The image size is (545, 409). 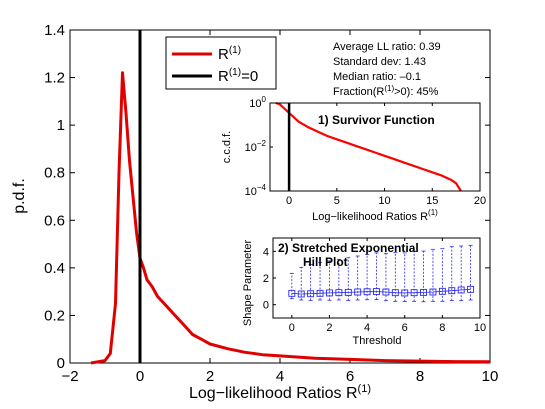 I want to click on main-x-tick-label: −2, so click(x=69, y=376).